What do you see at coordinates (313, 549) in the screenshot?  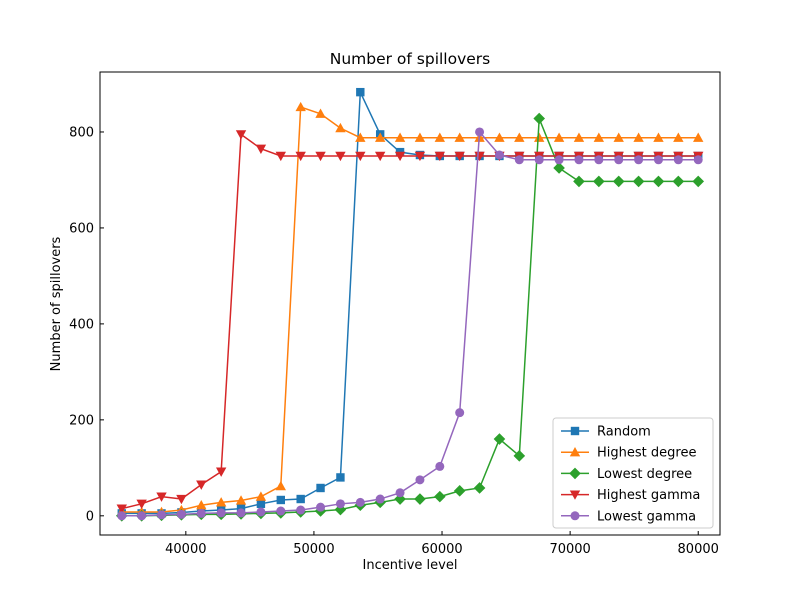 I see `x-tick-label: 50000` at bounding box center [313, 549].